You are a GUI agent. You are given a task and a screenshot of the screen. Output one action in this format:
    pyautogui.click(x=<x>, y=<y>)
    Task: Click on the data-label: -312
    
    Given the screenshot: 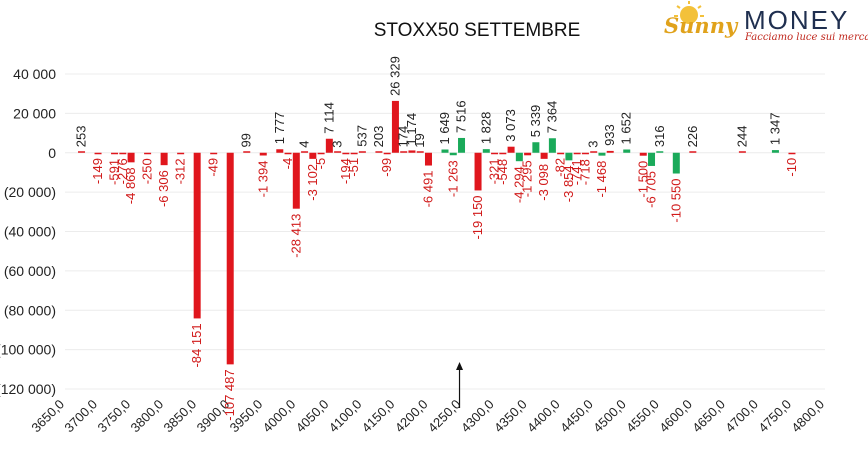 What is the action you would take?
    pyautogui.click(x=180, y=171)
    